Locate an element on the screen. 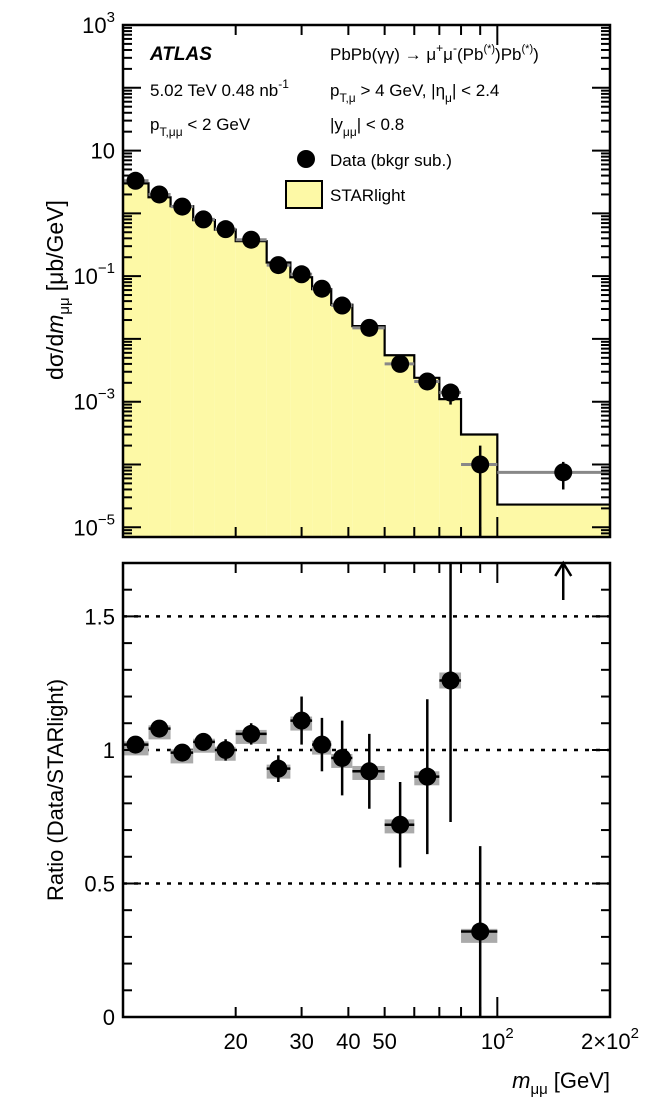 This screenshot has width=652, height=1109. ycut-rest: | < 0.8 is located at coordinates (380, 124).